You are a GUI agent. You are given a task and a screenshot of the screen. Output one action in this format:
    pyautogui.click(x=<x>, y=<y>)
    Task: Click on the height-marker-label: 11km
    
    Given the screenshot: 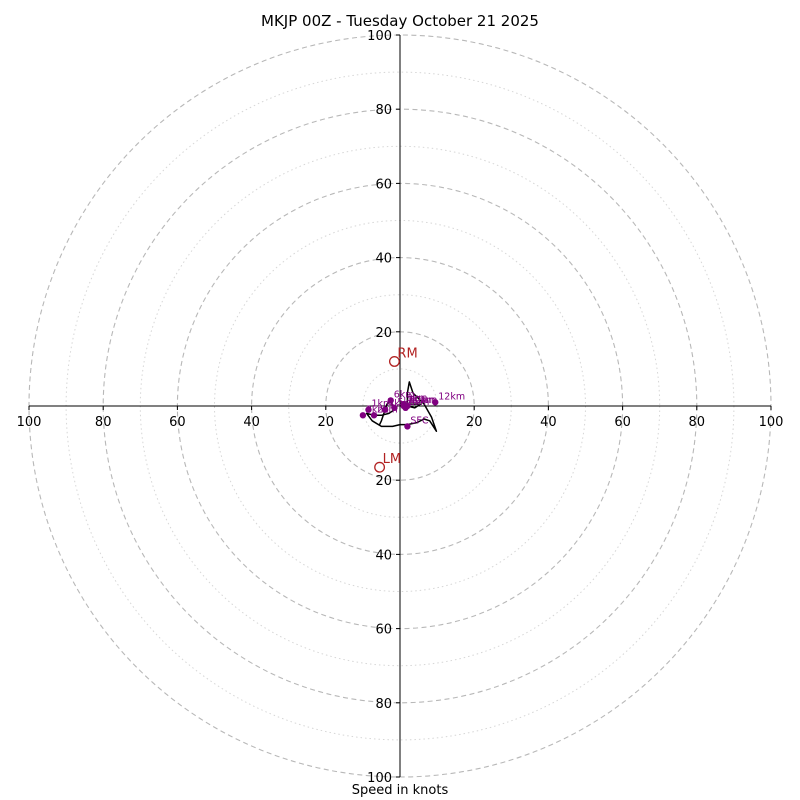 What is the action you would take?
    pyautogui.click(x=423, y=400)
    